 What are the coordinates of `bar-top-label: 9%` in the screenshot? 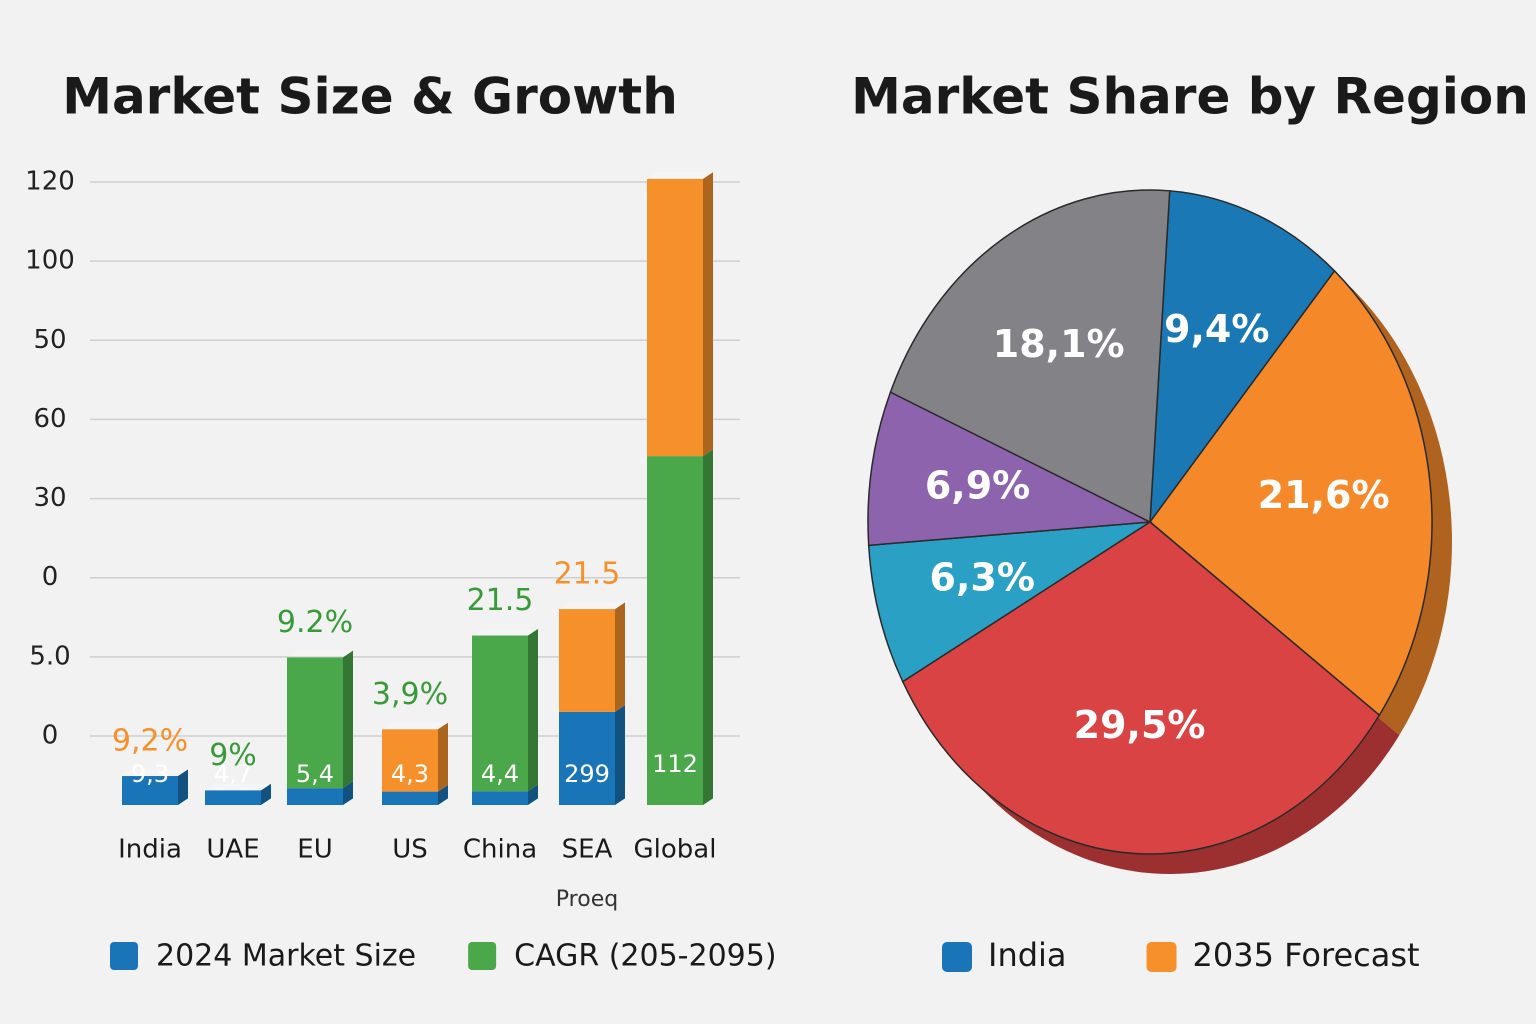 It's located at (233, 755).